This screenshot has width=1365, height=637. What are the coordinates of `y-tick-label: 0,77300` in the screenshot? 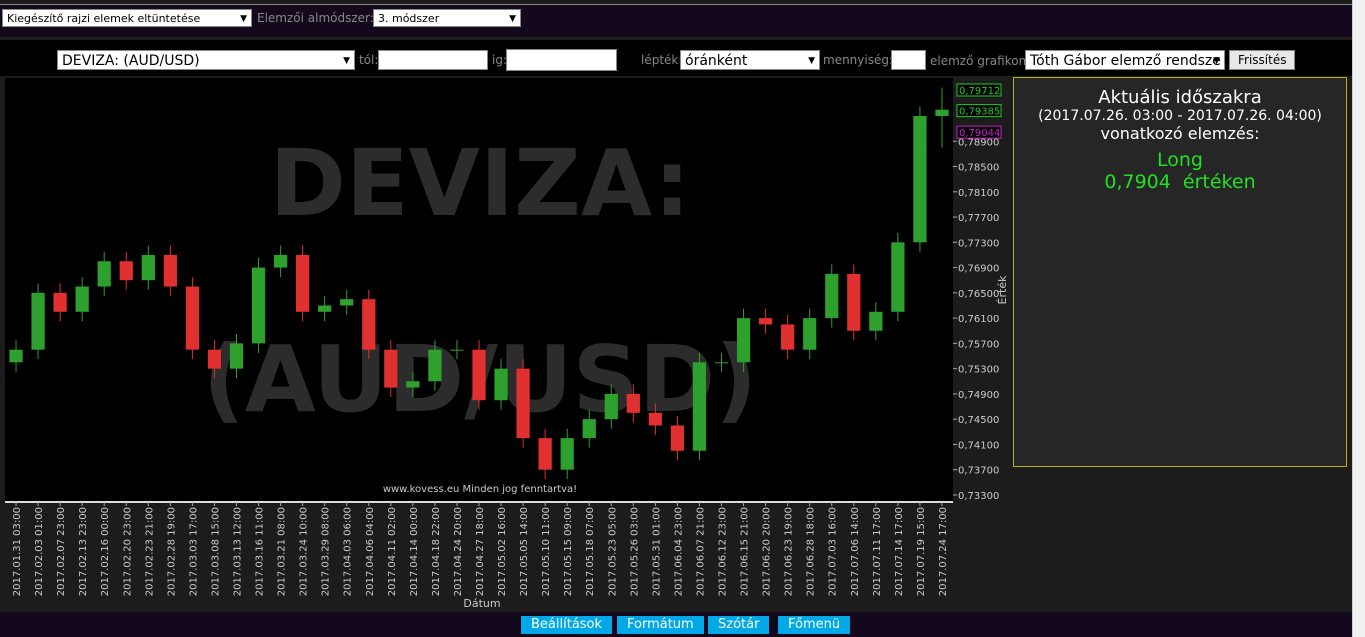 It's located at (978, 243).